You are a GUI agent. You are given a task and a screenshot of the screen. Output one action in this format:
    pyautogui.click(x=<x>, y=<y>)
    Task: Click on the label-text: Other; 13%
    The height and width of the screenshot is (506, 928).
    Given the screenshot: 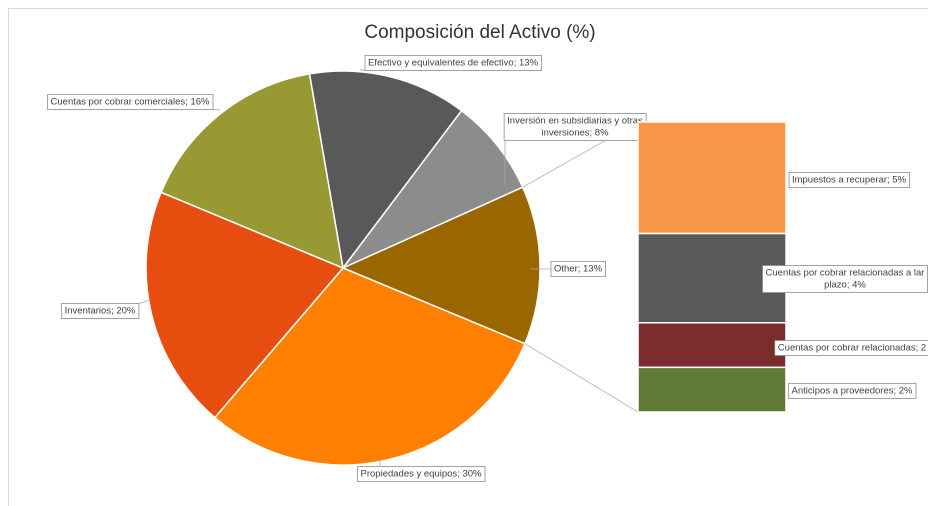 What is the action you would take?
    pyautogui.click(x=578, y=269)
    